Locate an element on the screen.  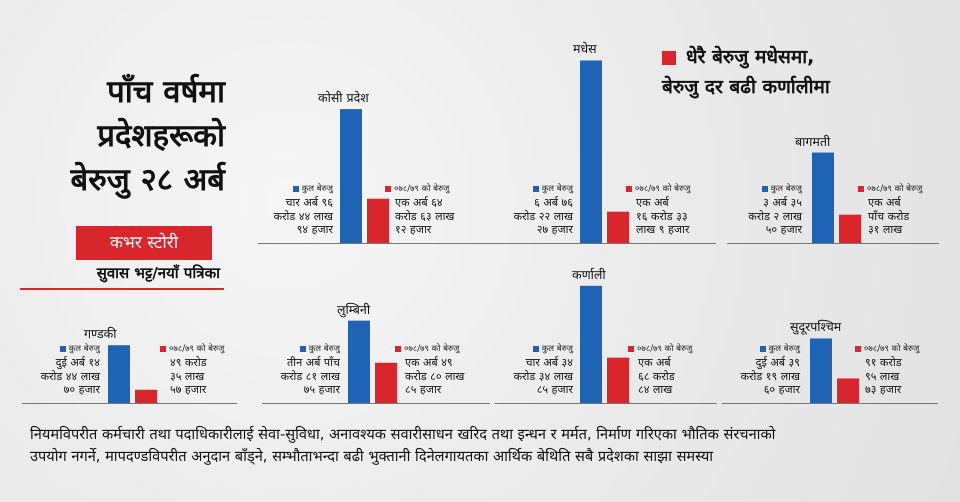
value-line: ८४ लाख is located at coordinates (655, 389).